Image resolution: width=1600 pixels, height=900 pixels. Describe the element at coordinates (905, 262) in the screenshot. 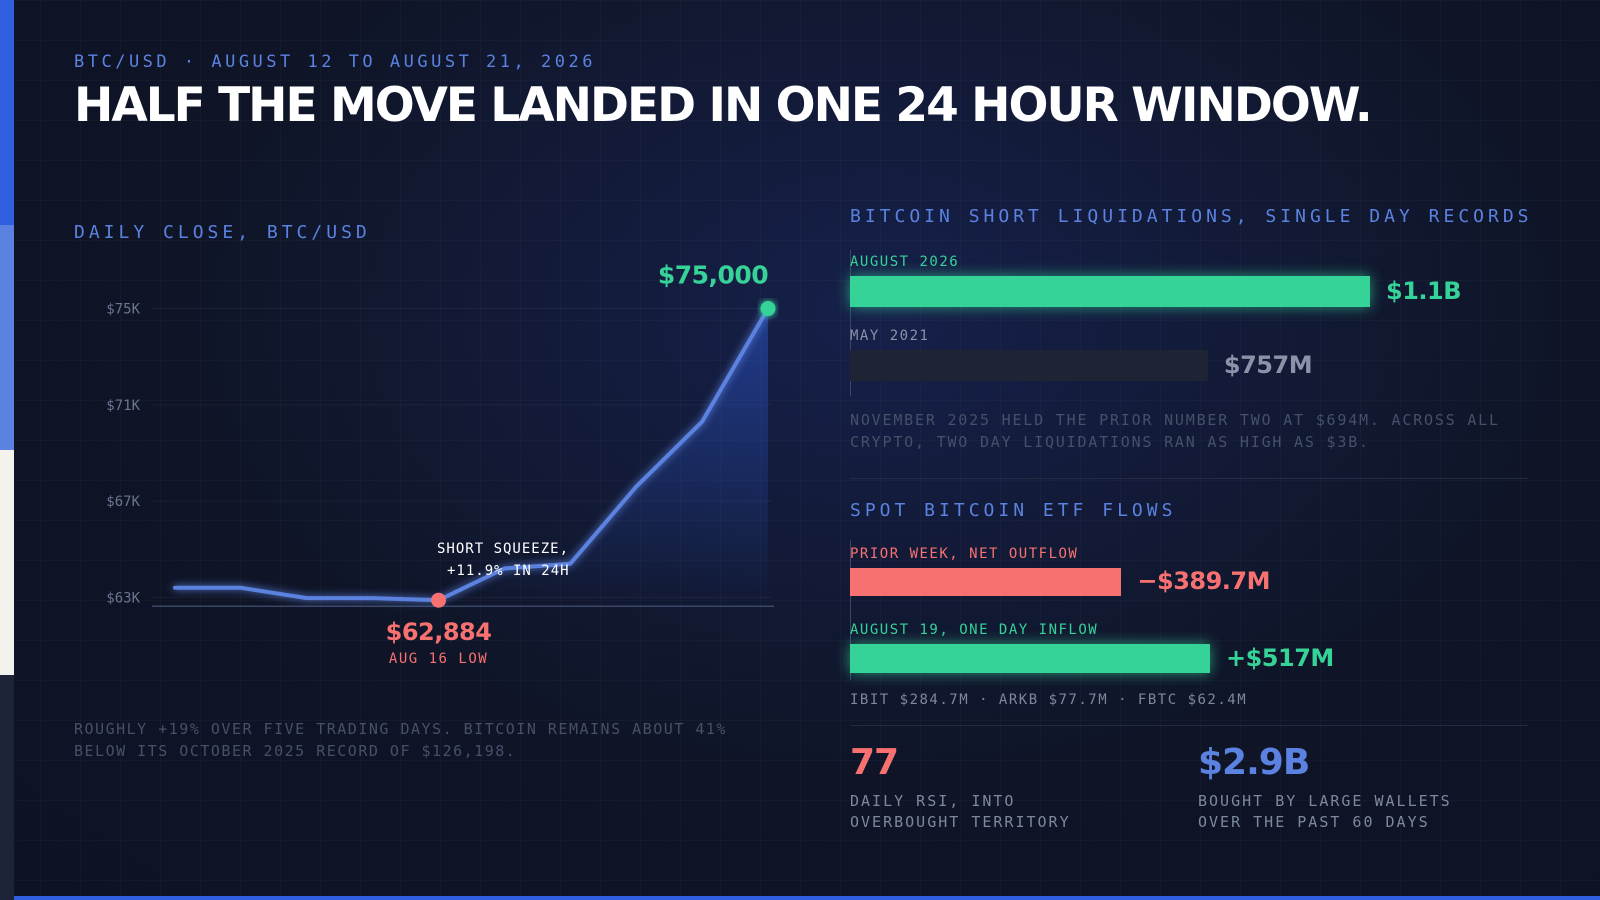

I see `bar-category-label: AUGUST 2026` at that location.